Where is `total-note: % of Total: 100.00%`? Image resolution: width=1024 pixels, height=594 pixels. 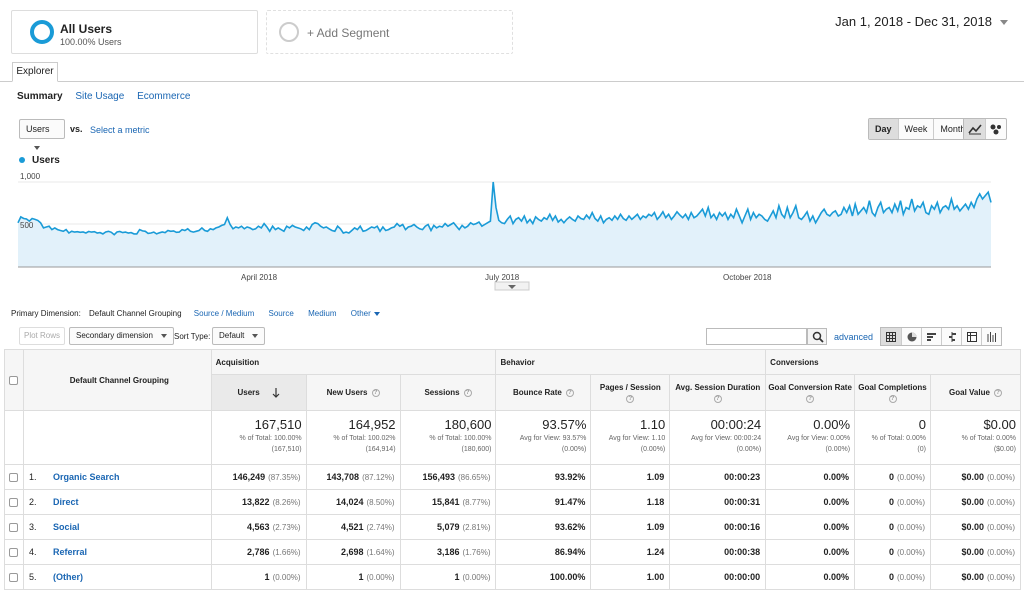 total-note: % of Total: 100.00% is located at coordinates (270, 438).